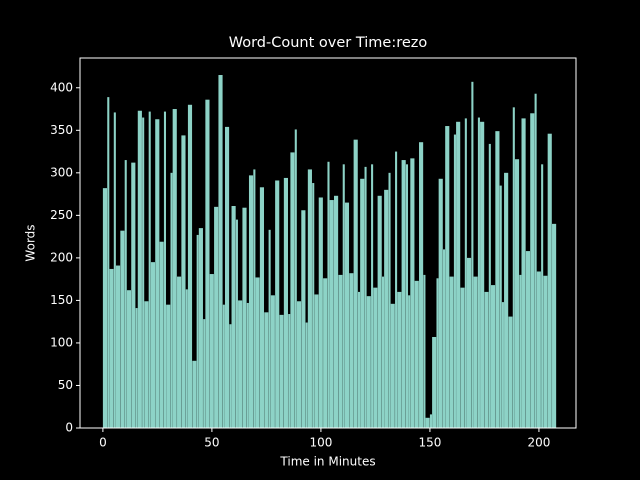 The height and width of the screenshot is (480, 640). Describe the element at coordinates (61, 87) in the screenshot. I see `y-tick-label: 400` at that location.